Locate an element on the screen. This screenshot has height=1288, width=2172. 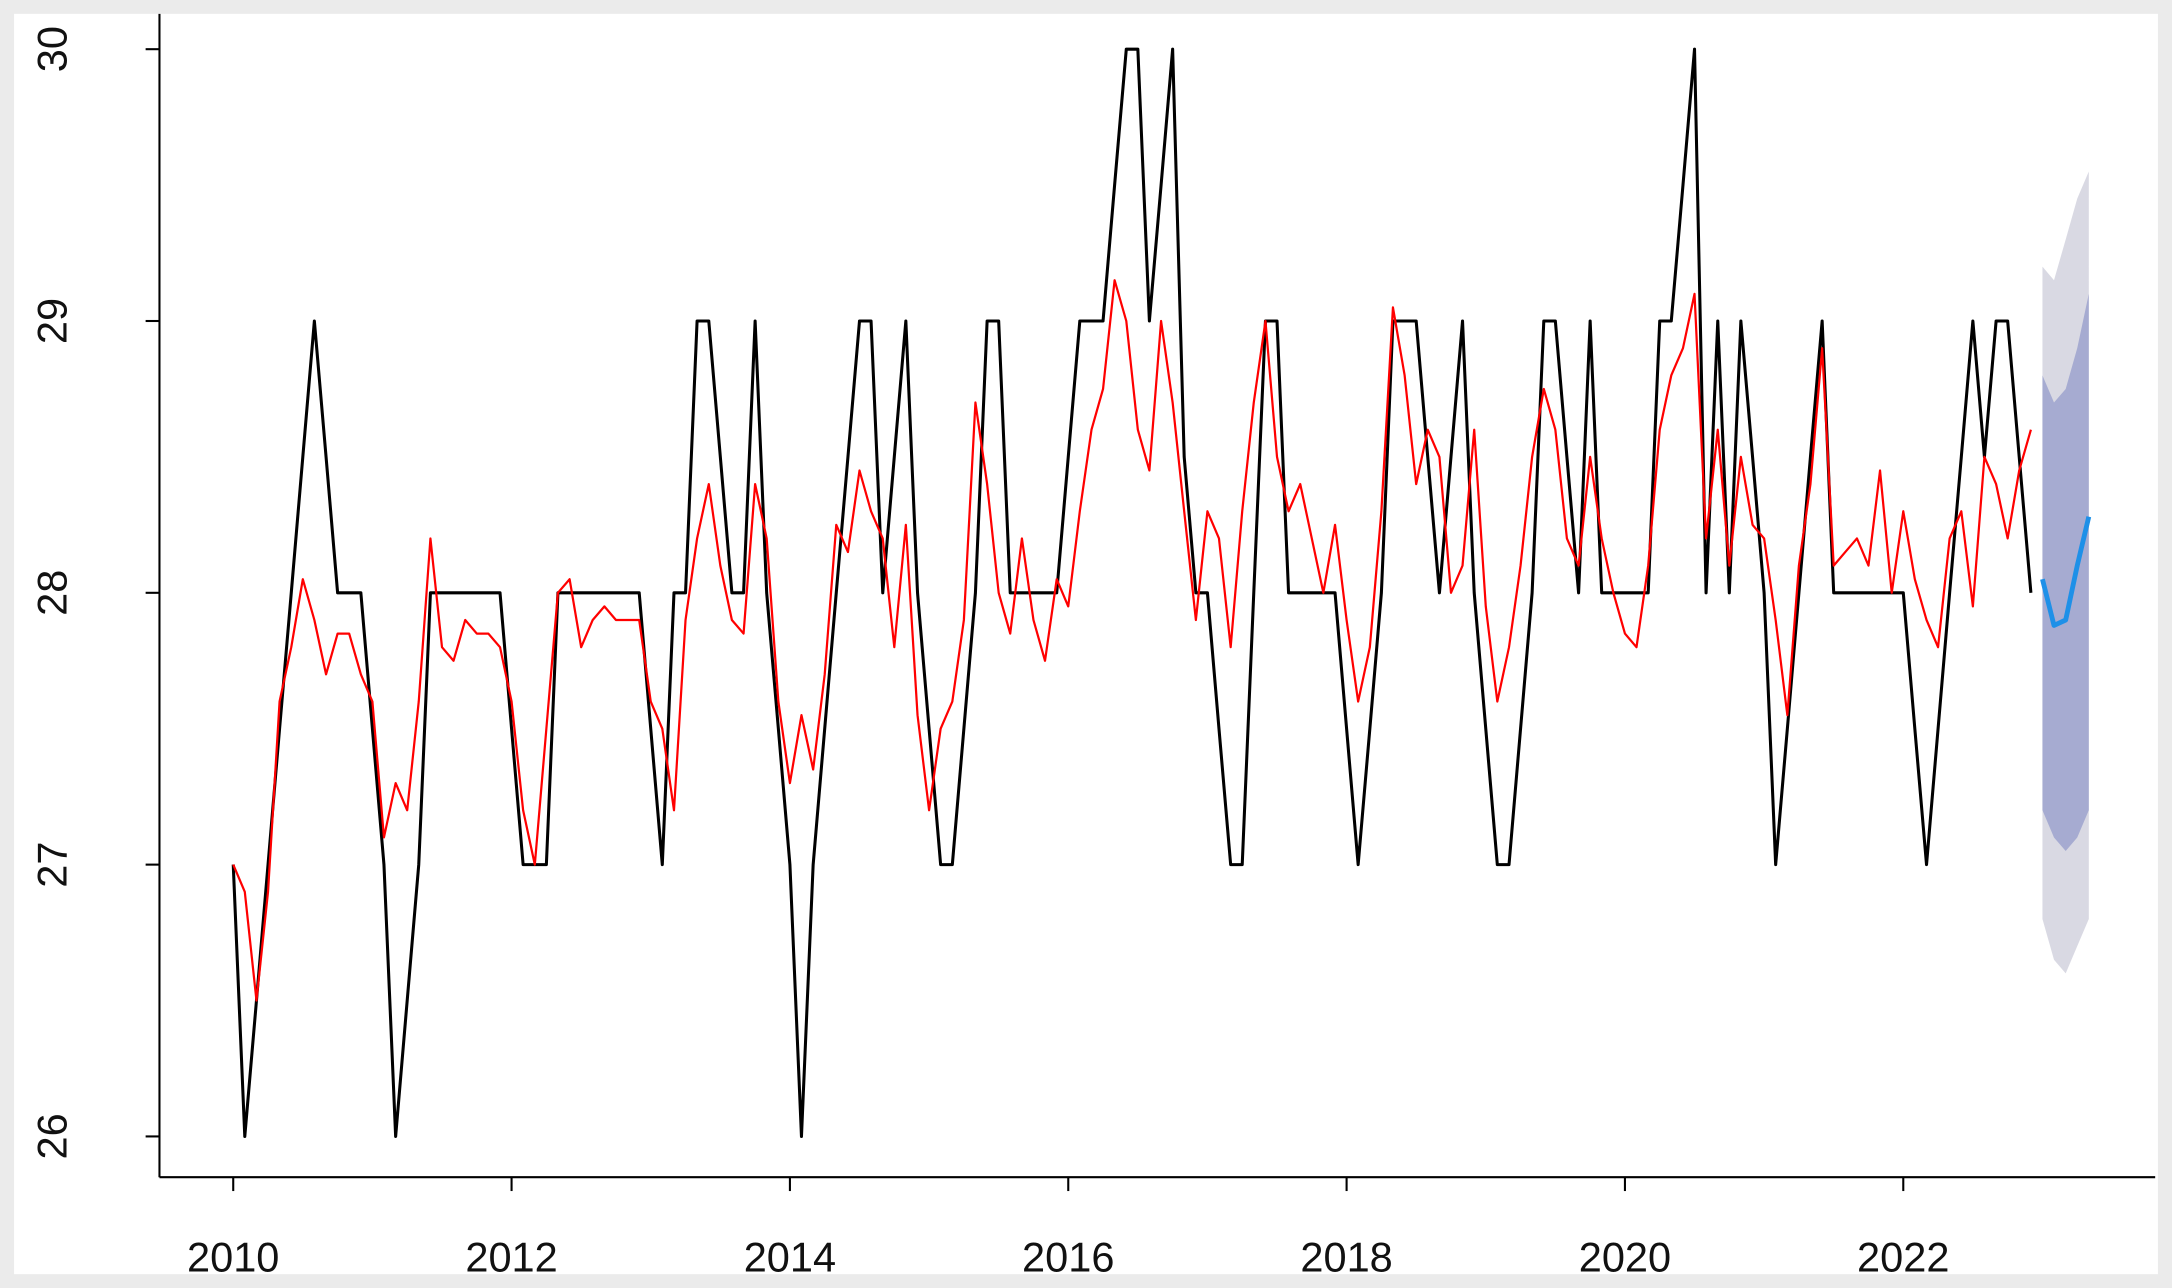
x-tick-label: 2014 is located at coordinates (790, 1256).